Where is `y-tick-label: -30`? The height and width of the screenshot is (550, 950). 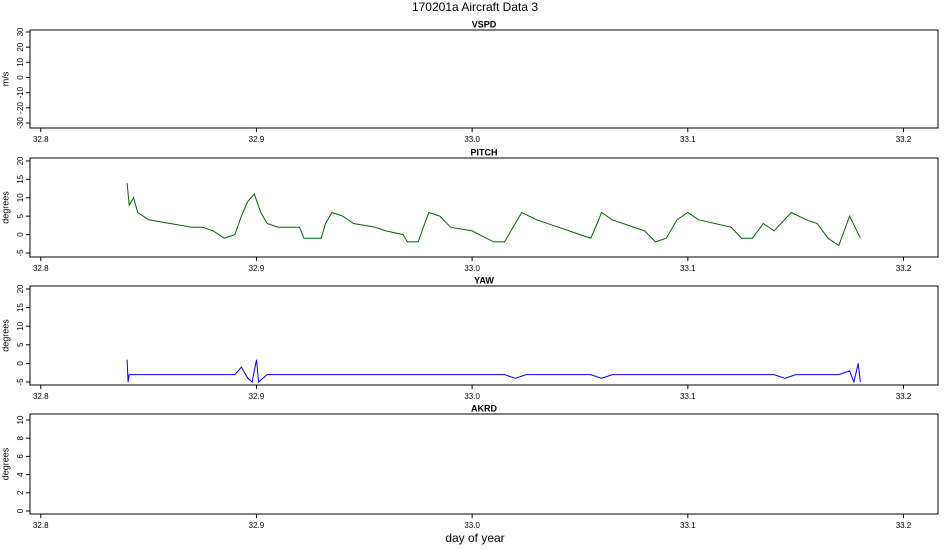
y-tick-label: -30 is located at coordinates (20, 123).